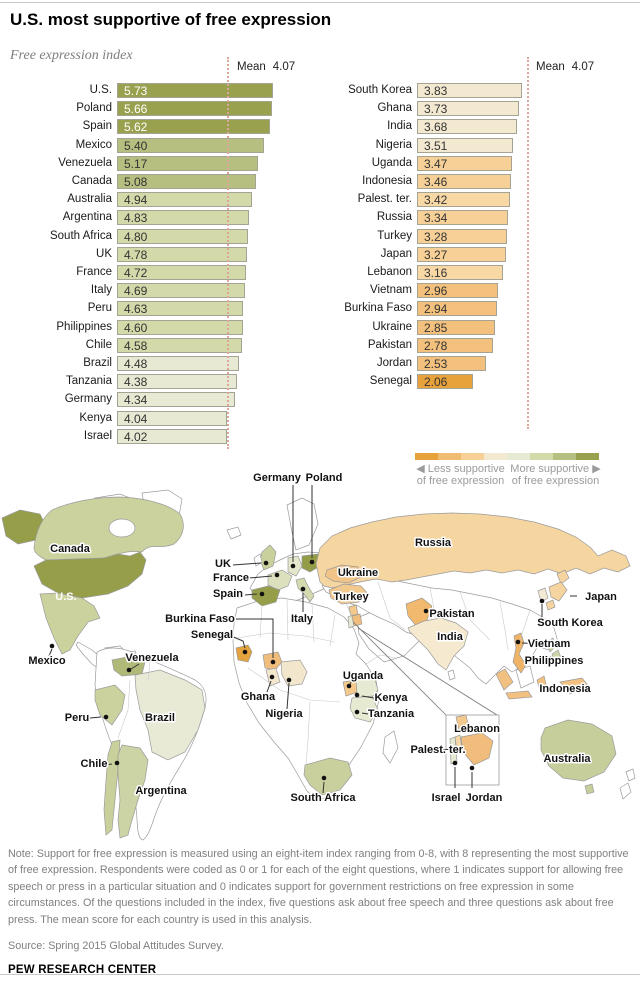 Image resolution: width=640 pixels, height=981 pixels. What do you see at coordinates (630, 775) in the screenshot?
I see `new-zealand` at bounding box center [630, 775].